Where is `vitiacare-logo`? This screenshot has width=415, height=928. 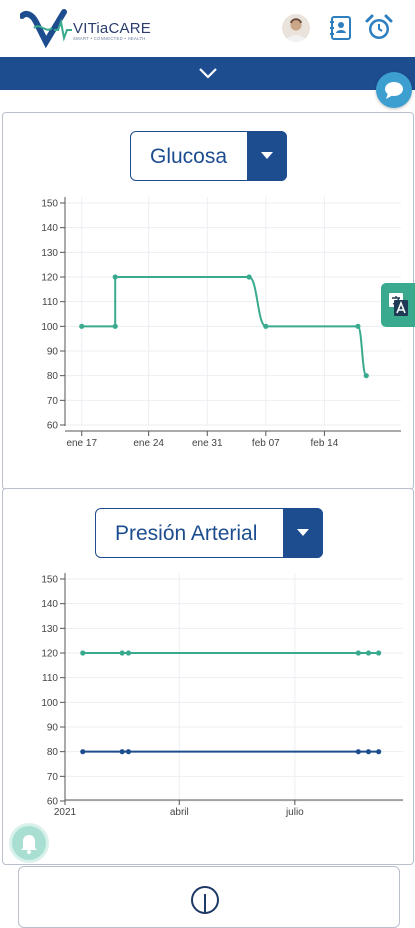 vitiacare-logo is located at coordinates (90, 29).